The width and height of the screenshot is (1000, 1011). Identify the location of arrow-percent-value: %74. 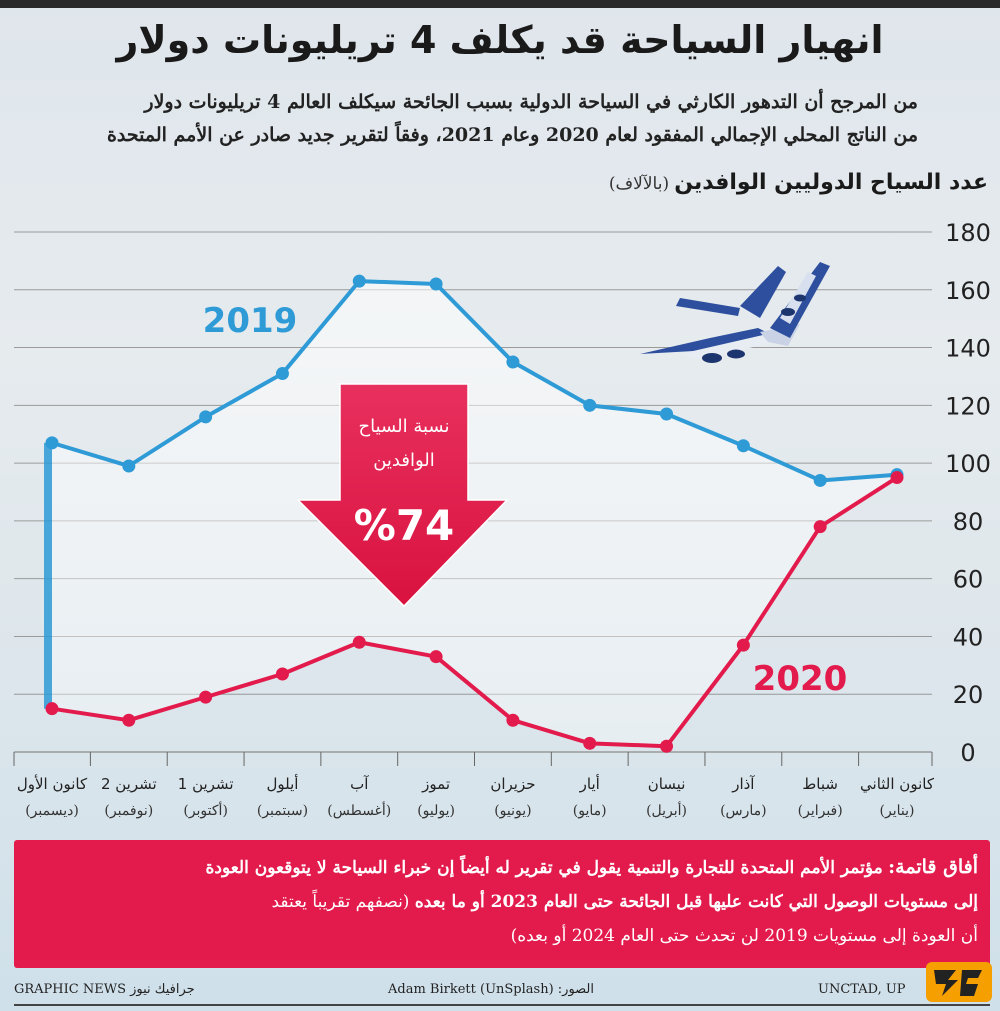
(404, 525).